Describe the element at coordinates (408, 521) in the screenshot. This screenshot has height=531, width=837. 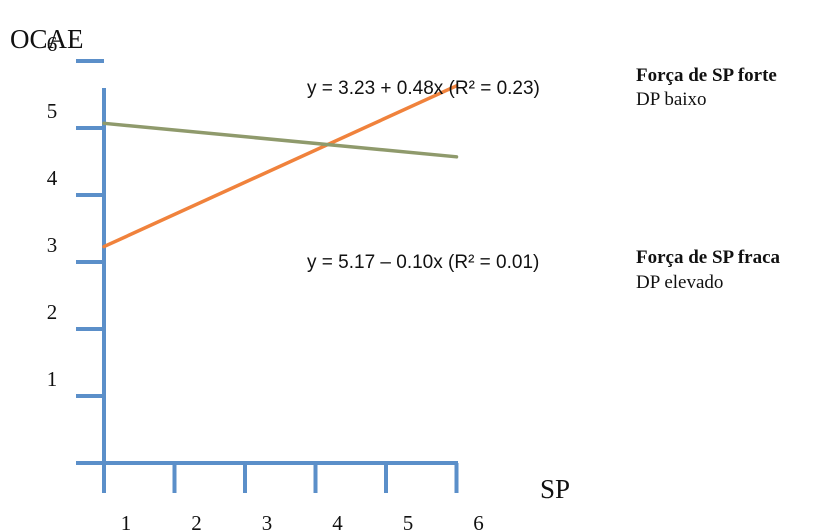
I see `x-tick-label: 5` at that location.